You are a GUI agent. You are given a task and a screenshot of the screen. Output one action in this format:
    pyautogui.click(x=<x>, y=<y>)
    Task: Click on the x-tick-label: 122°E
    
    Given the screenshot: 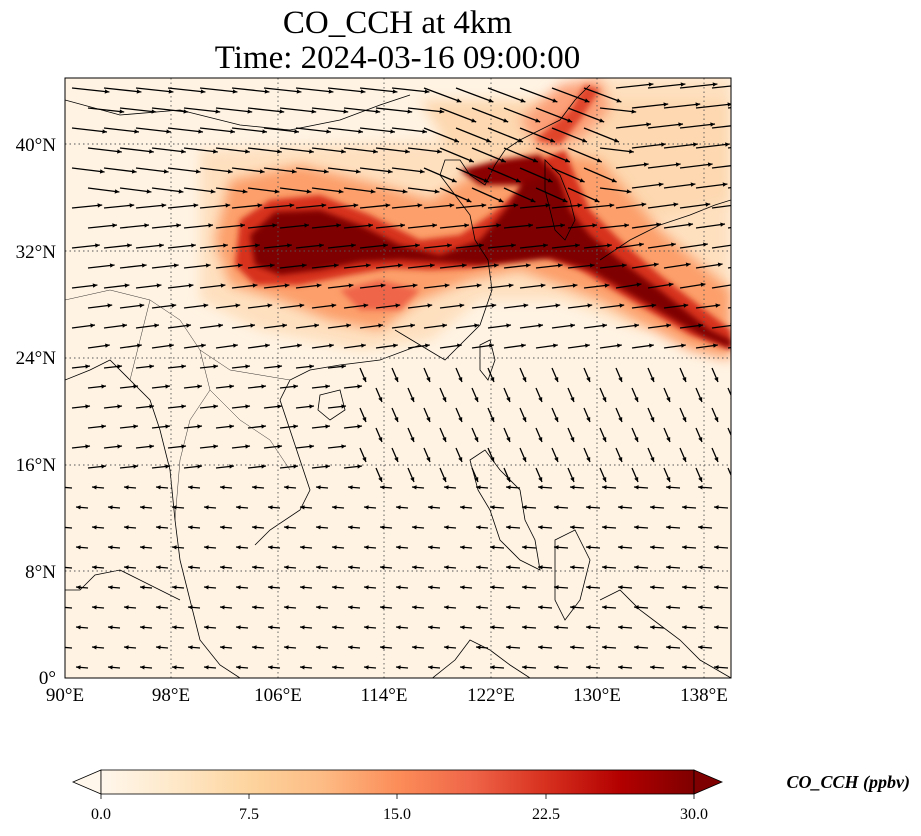 What is the action you would take?
    pyautogui.click(x=491, y=695)
    